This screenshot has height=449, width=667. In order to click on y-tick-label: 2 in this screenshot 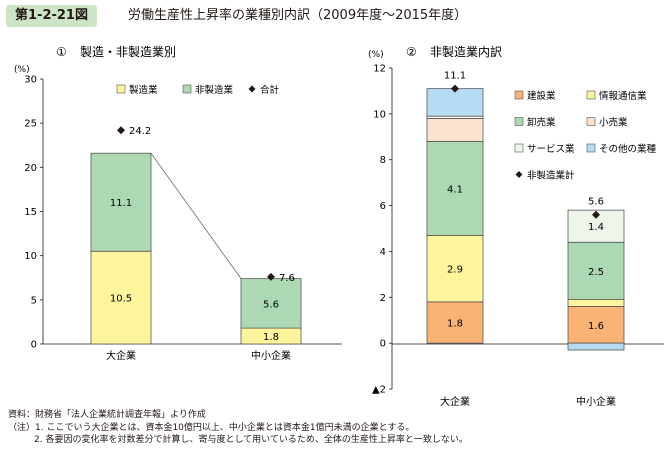, I will do `click(383, 298)`.